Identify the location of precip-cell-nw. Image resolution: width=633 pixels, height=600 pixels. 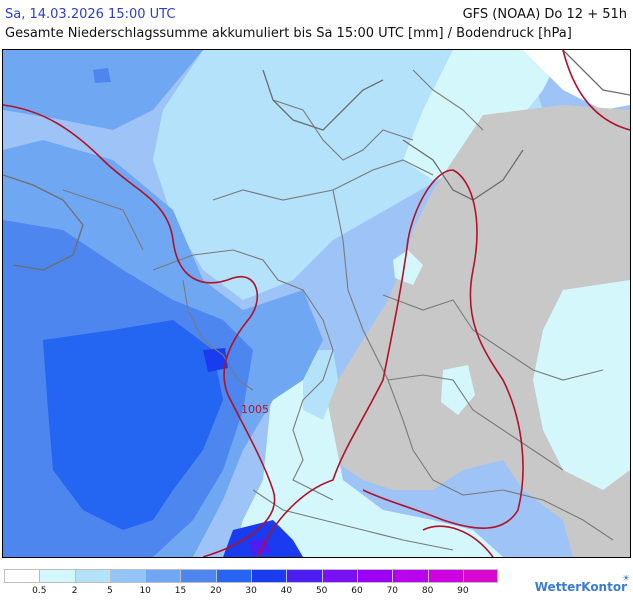
(102, 75).